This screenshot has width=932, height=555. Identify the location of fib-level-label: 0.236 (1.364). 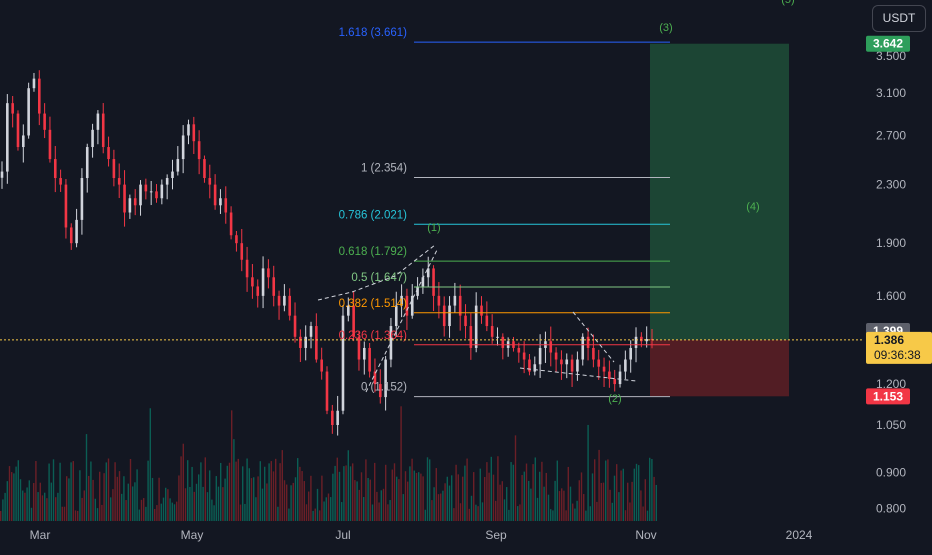
(373, 336).